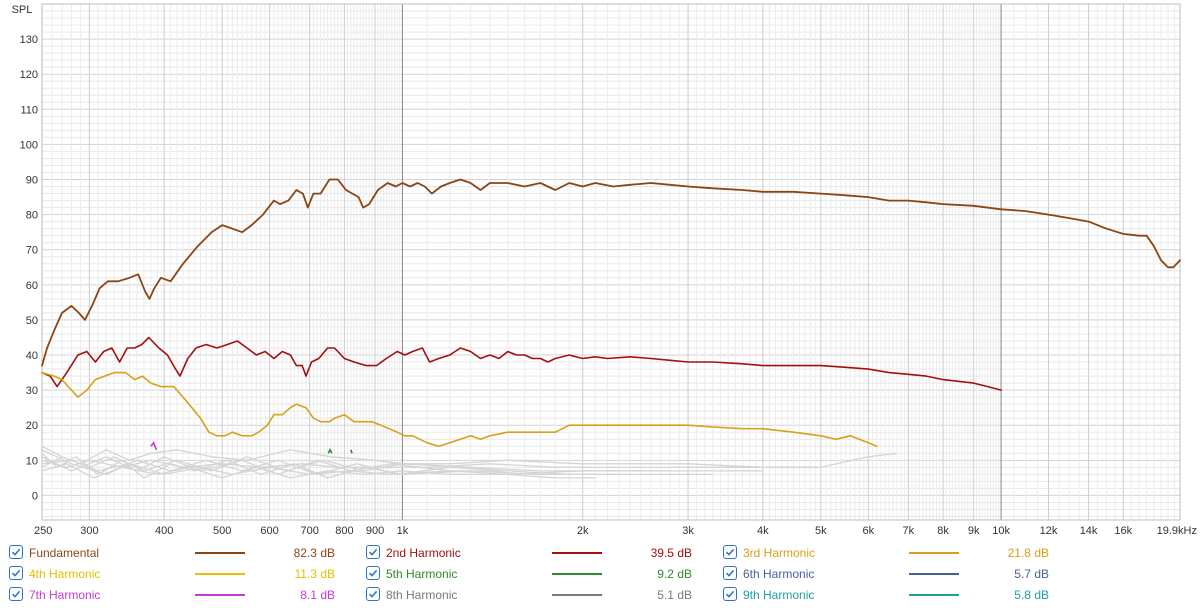 Image resolution: width=1200 pixels, height=611 pixels. I want to click on x-tick-label: 10k, so click(1001, 531).